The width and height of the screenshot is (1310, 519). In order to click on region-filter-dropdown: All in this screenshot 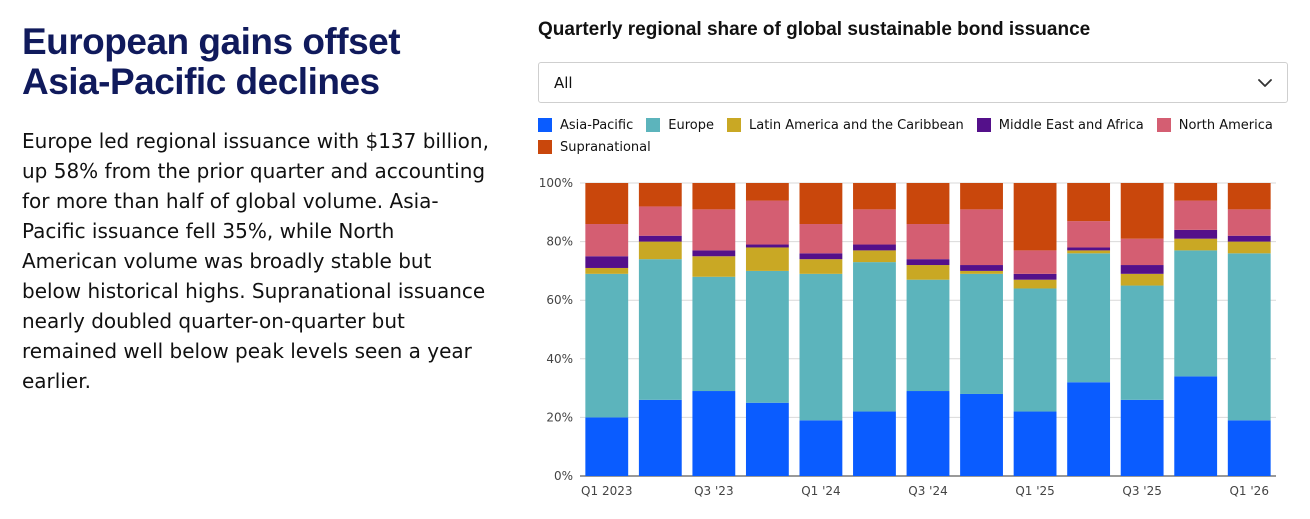, I will do `click(913, 82)`.